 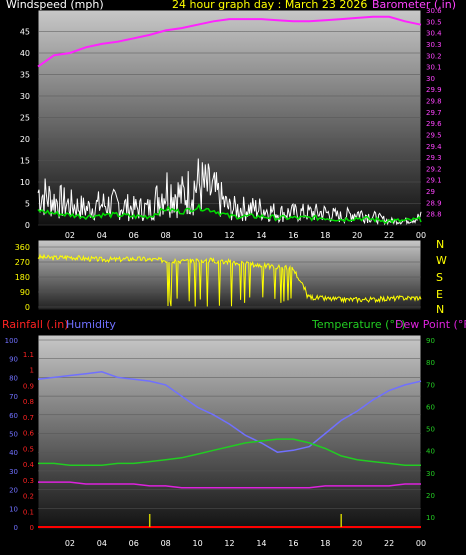 What do you see at coordinates (434, 215) in the screenshot?
I see `barometer-y-tick: 28.8` at bounding box center [434, 215].